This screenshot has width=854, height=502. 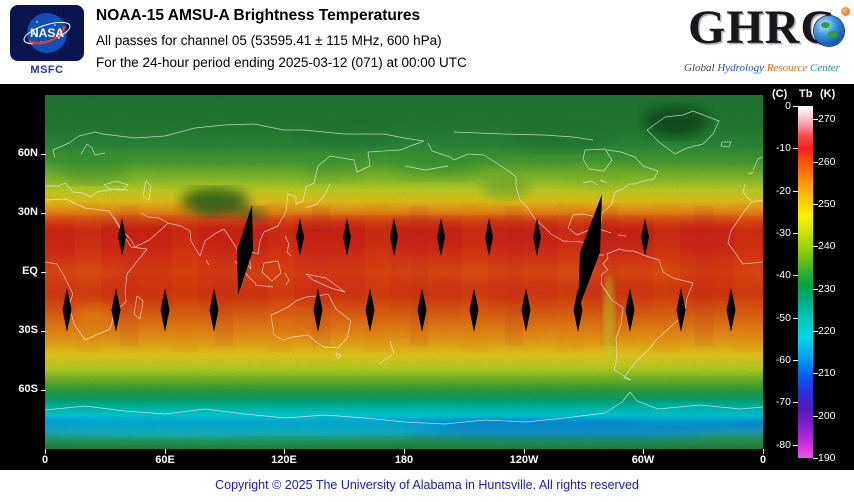 What do you see at coordinates (284, 460) in the screenshot?
I see `lon-label: 120E` at bounding box center [284, 460].